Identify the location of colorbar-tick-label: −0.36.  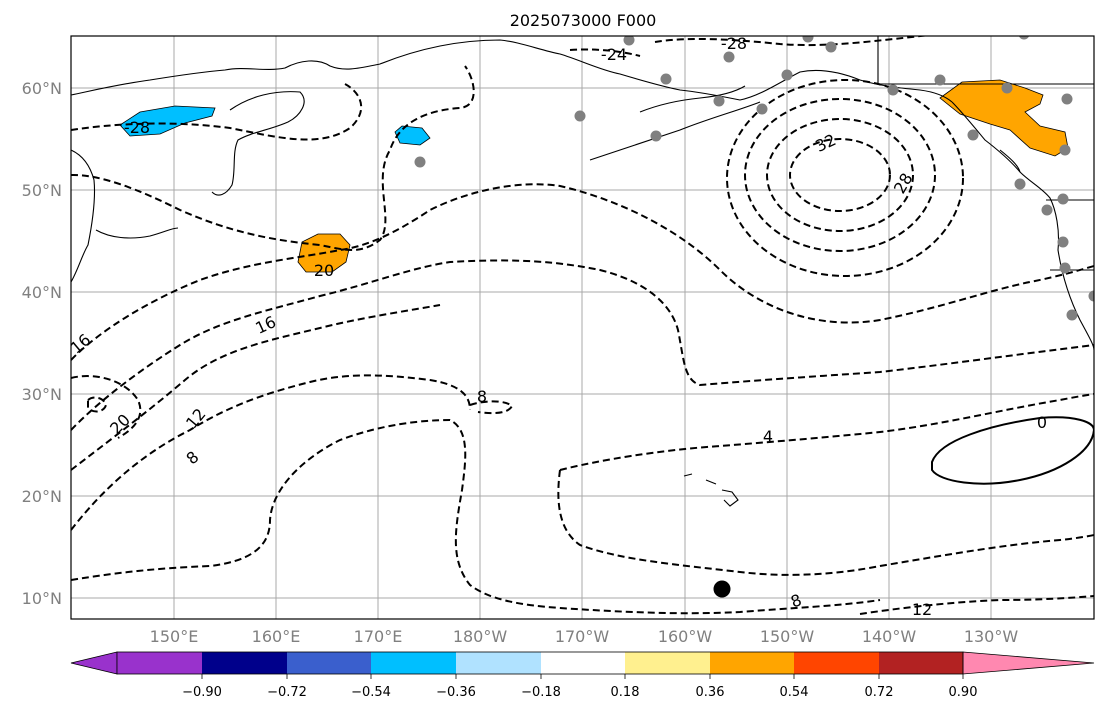
(456, 692).